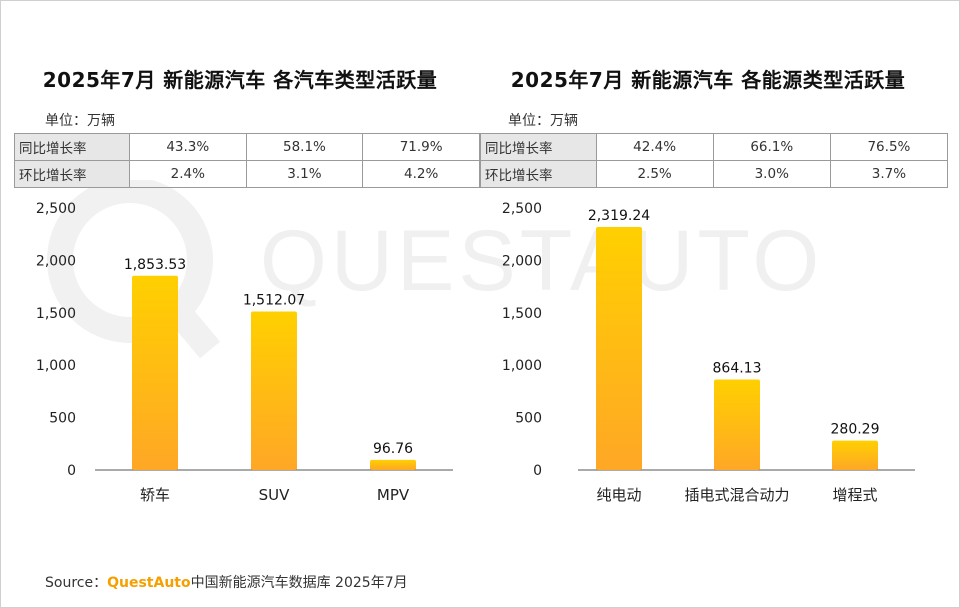 The image size is (960, 608). I want to click on table-cell: 71.9%, so click(421, 147).